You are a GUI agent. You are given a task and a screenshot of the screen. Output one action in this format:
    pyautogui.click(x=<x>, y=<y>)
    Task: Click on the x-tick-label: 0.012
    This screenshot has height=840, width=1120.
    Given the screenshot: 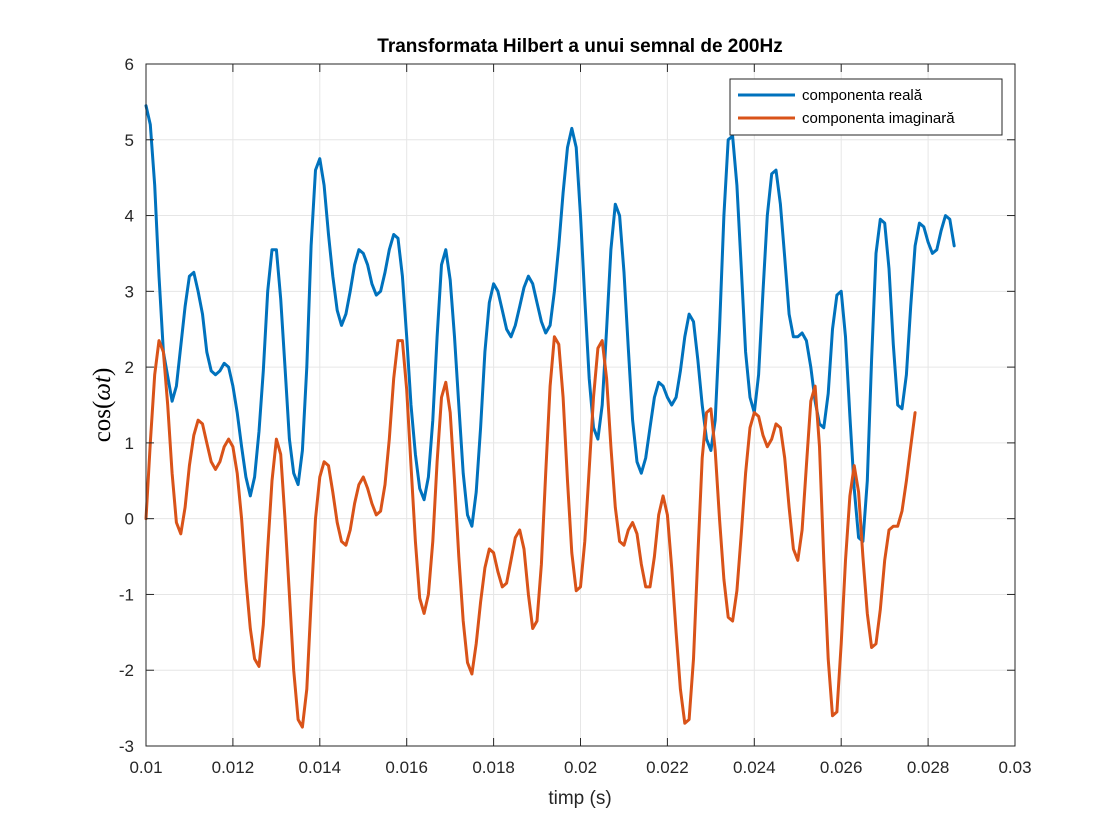 What is the action you would take?
    pyautogui.click(x=233, y=767)
    